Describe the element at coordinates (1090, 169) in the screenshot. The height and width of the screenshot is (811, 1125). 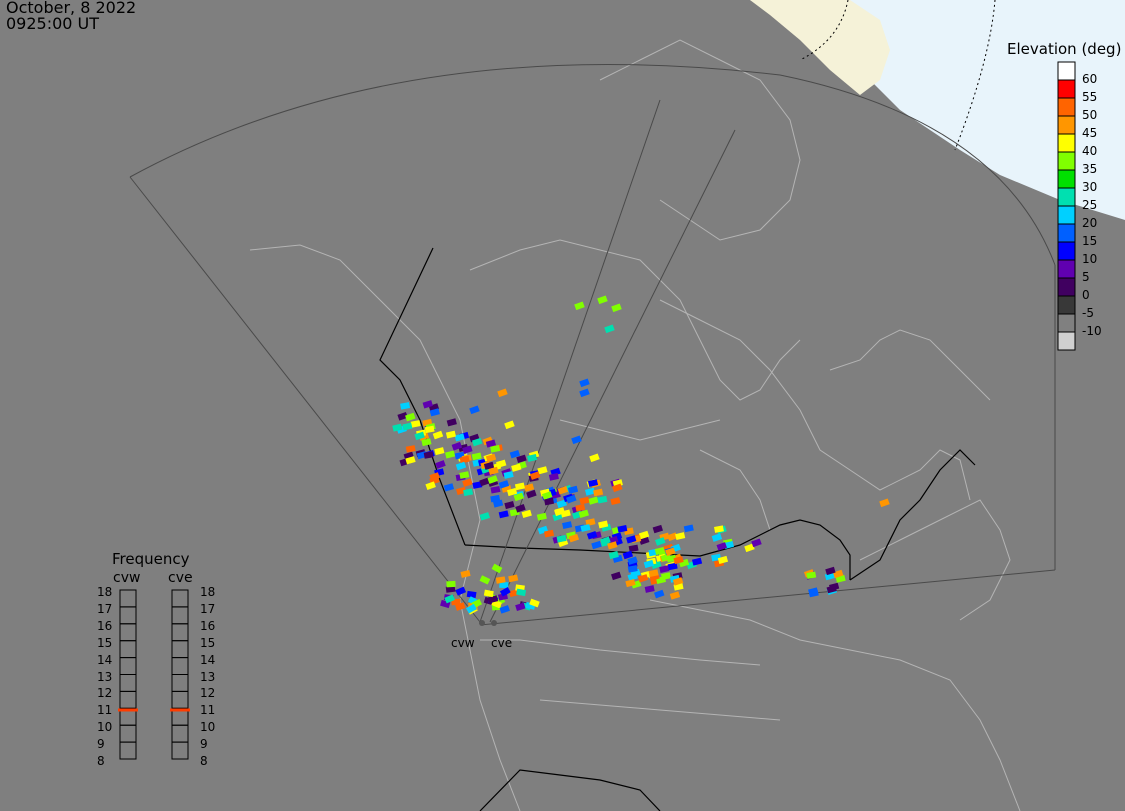
I see `colorbar-tick-label: 35` at that location.